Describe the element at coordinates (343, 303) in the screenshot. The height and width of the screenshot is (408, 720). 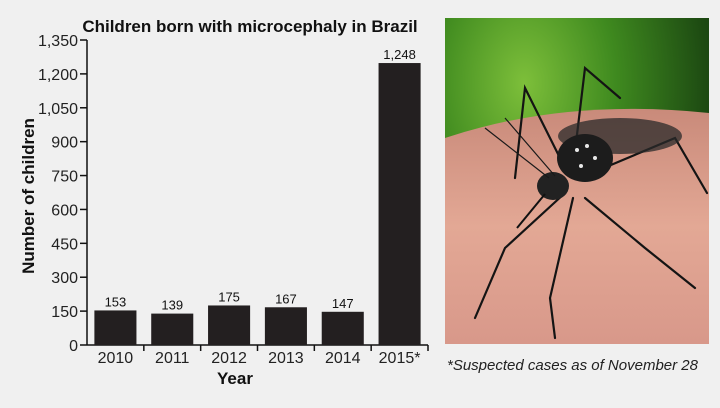
I see `bar-value-label: 147` at that location.